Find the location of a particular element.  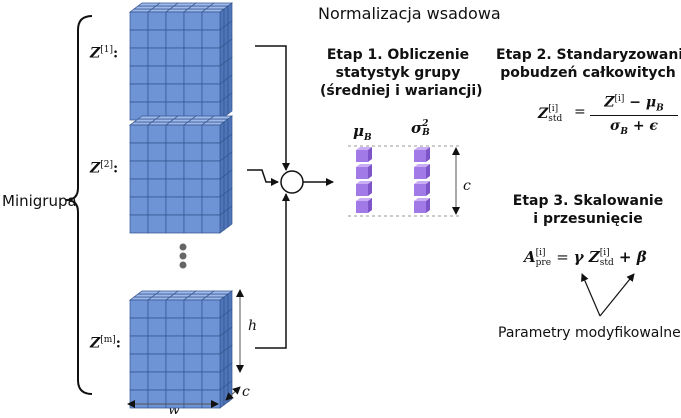

param-pointer-gamma is located at coordinates (591, 295).